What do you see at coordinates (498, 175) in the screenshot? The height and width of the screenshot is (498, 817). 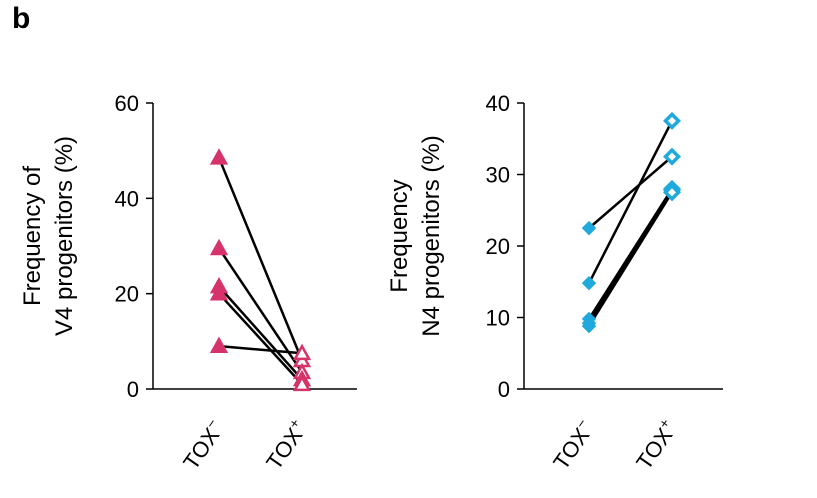 I see `y-tick-label: 30` at bounding box center [498, 175].